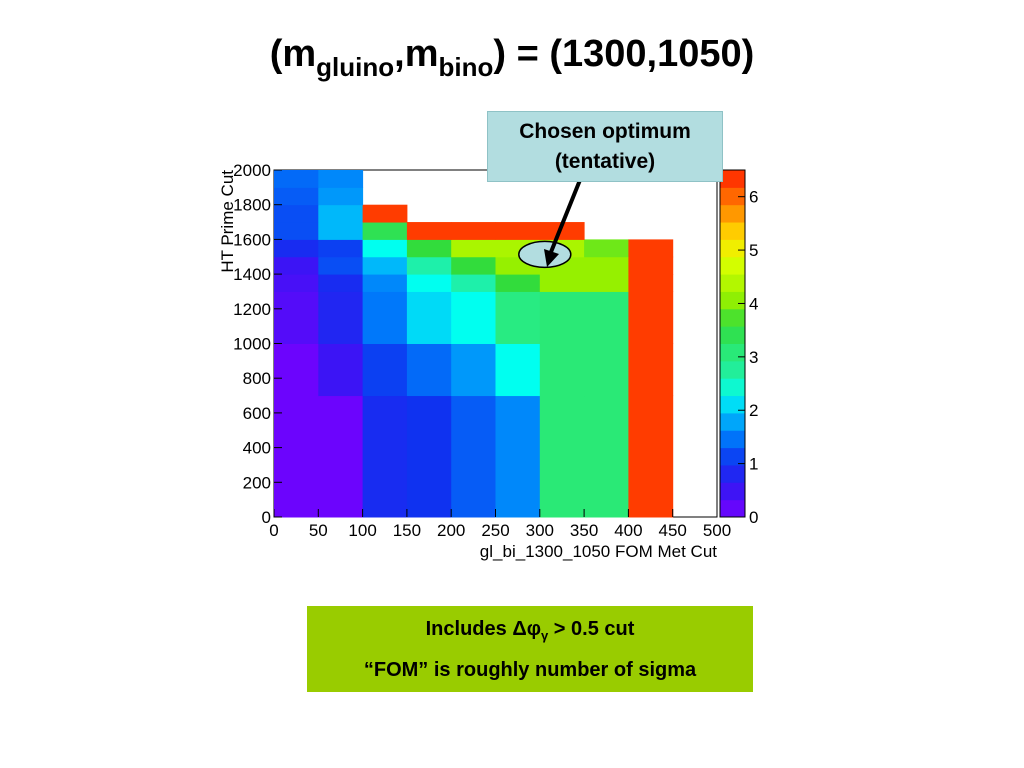 The width and height of the screenshot is (1024, 768). Describe the element at coordinates (753, 303) in the screenshot. I see `colorbar-tick-label: 4` at that location.